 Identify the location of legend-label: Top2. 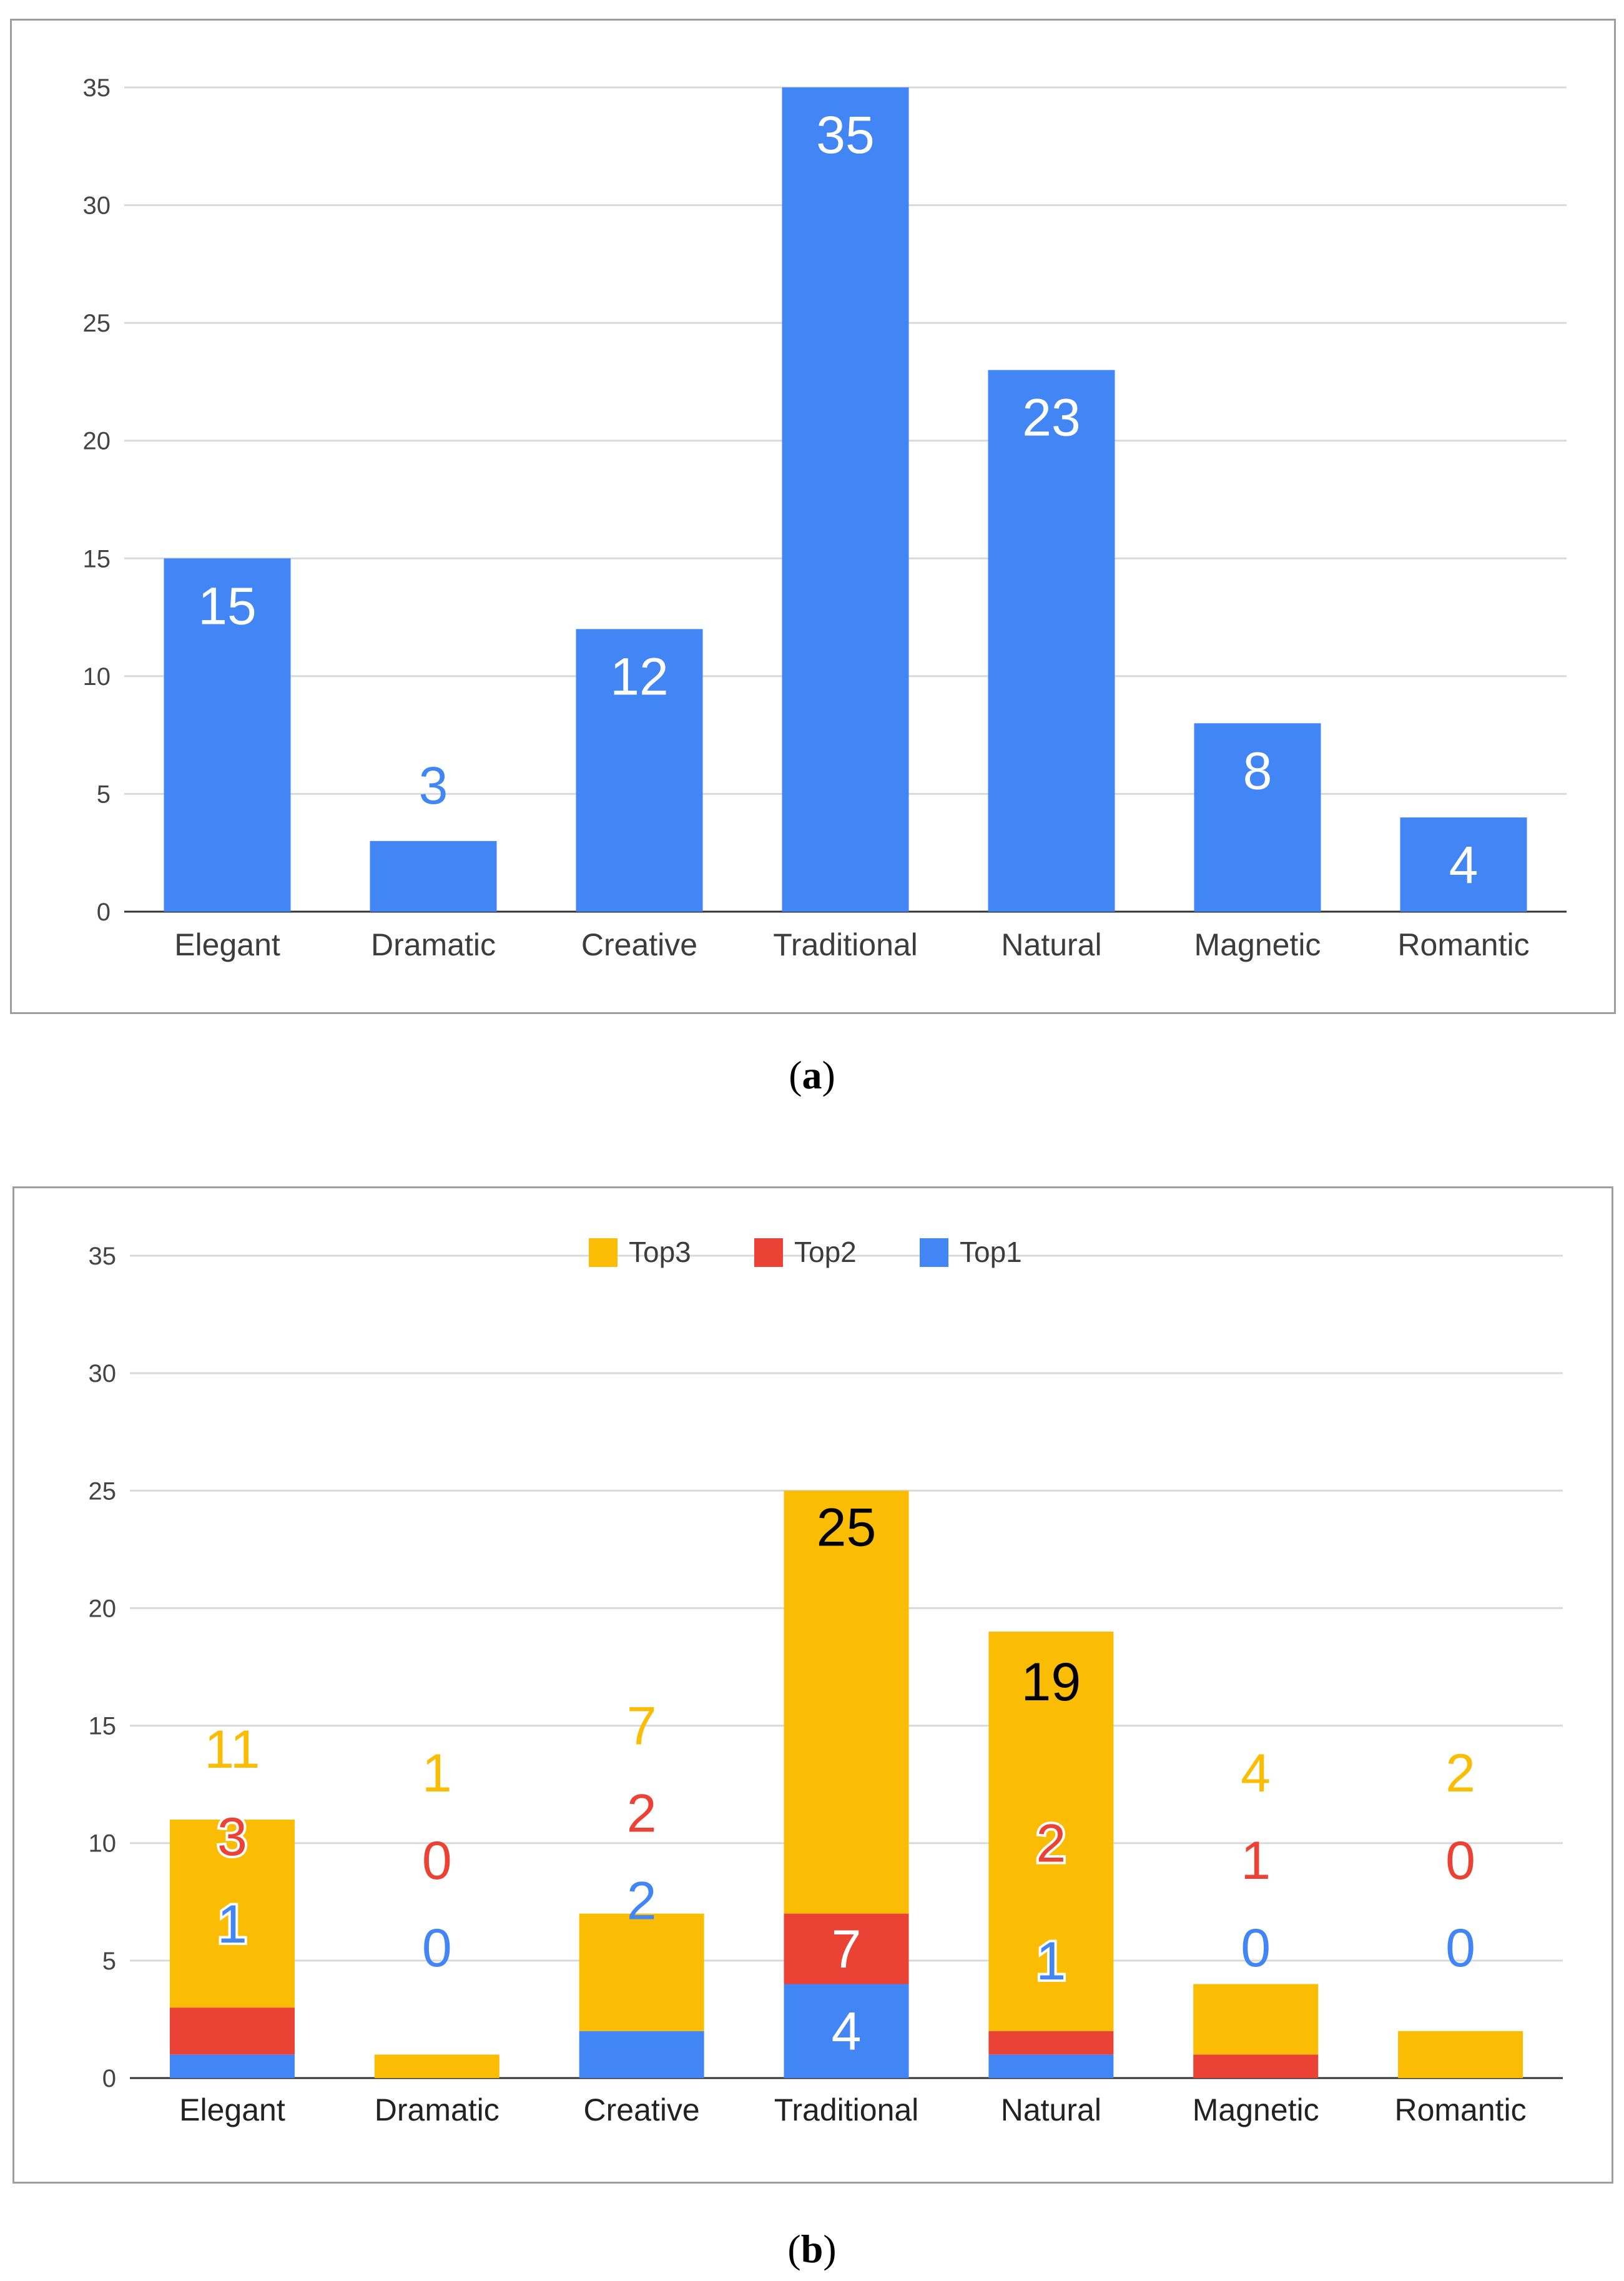
(825, 1252).